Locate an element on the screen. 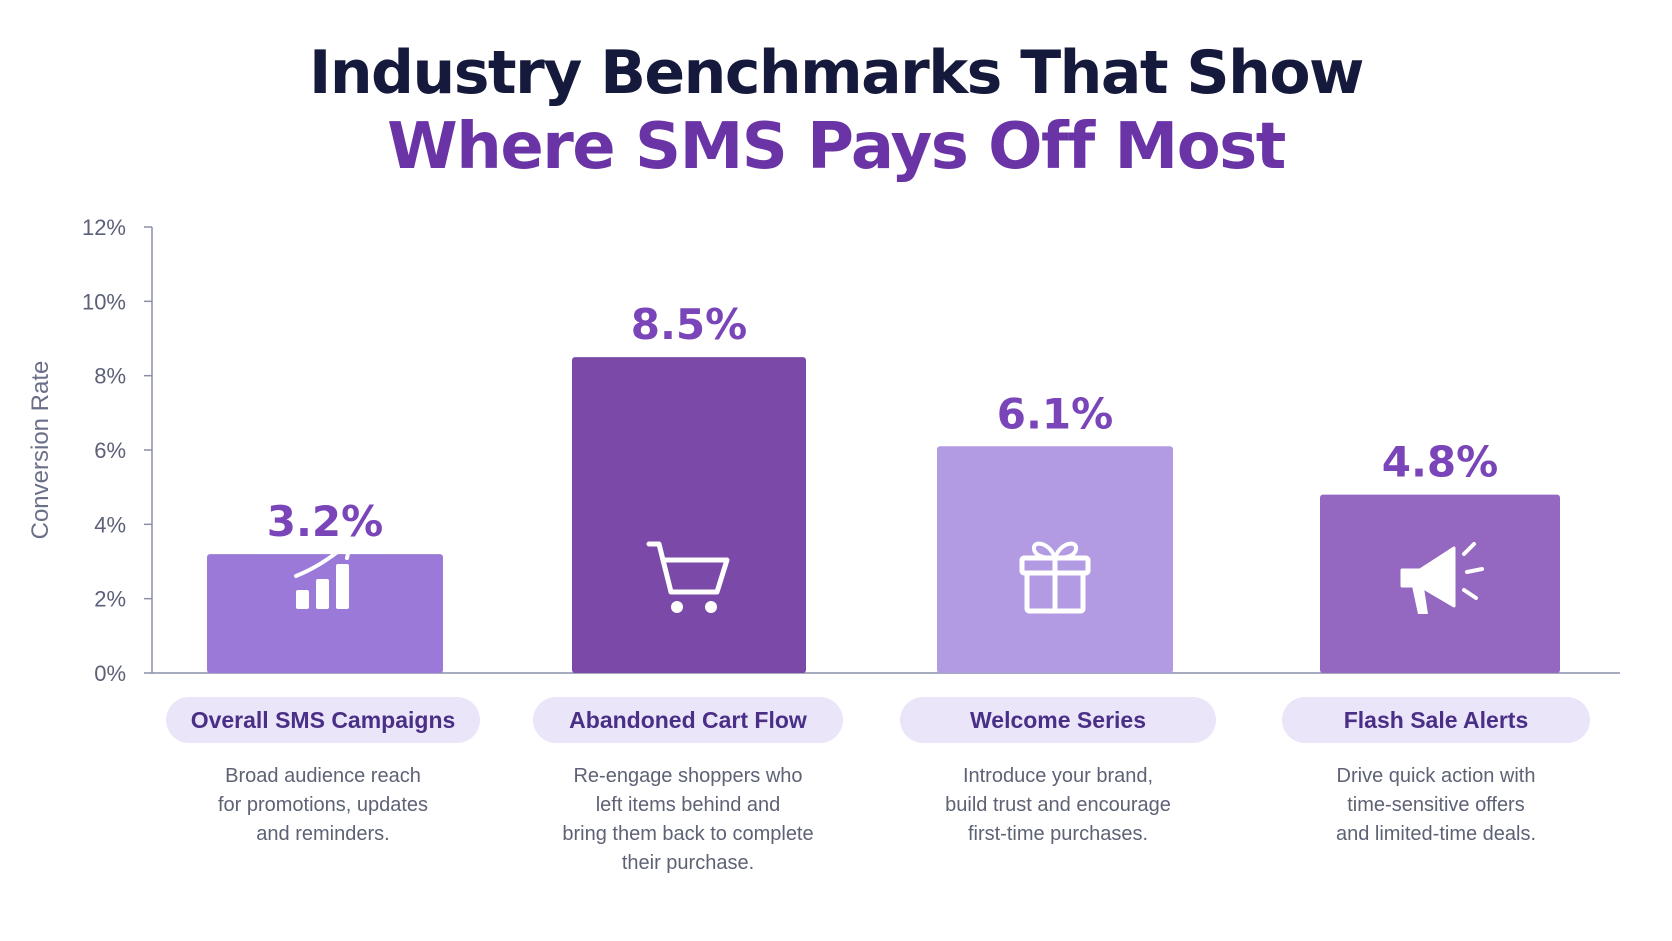 The height and width of the screenshot is (941, 1672). category-description-line: bring them back to complete is located at coordinates (688, 834).